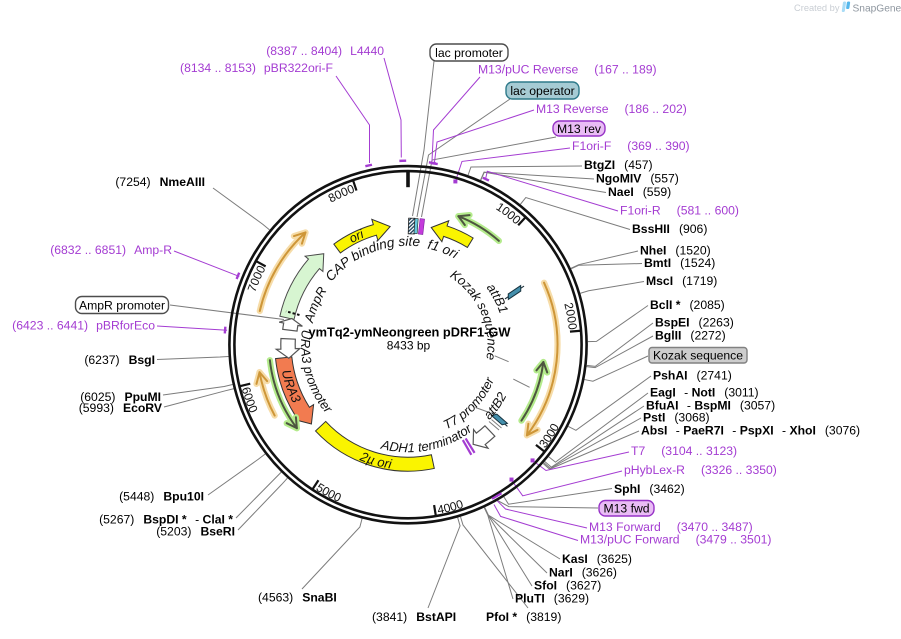 This screenshot has height=639, width=901. I want to click on svg-text: MscI(1719), so click(681, 281).